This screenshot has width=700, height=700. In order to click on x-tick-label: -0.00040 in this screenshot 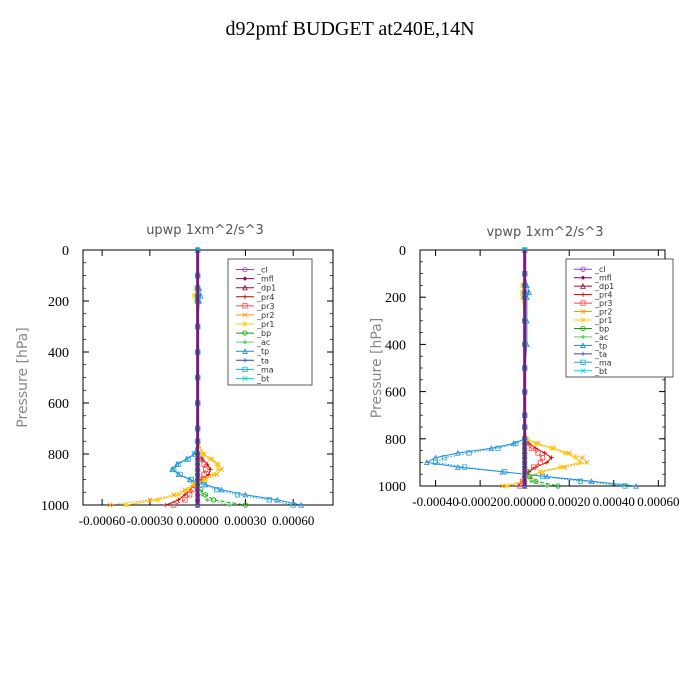, I will do `click(435, 501)`.